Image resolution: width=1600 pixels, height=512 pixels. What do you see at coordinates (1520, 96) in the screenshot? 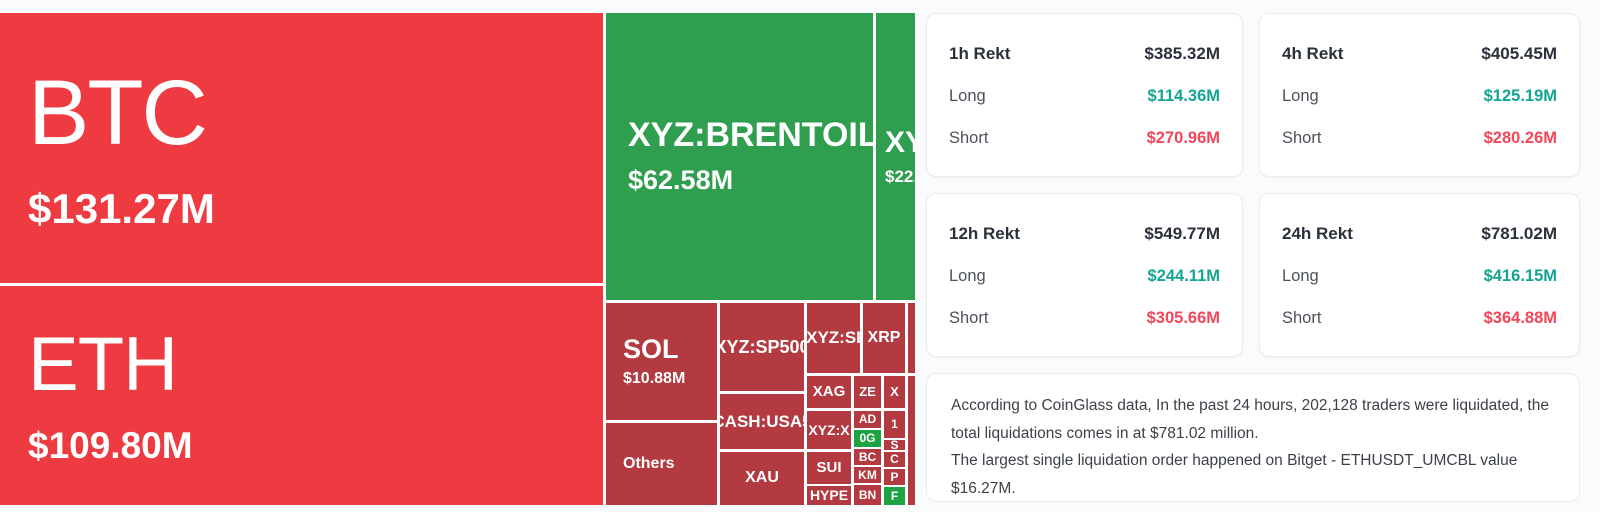
I see `long-value: $125.19M` at bounding box center [1520, 96].